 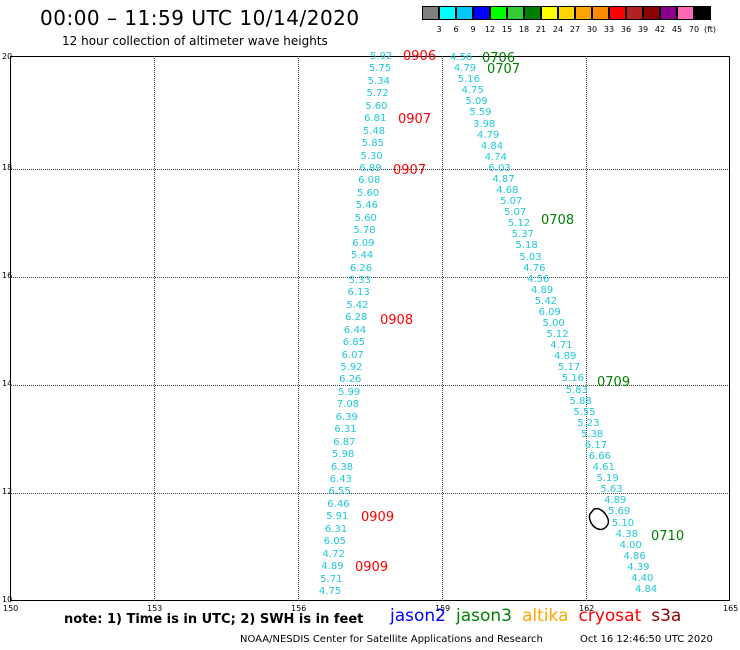 What do you see at coordinates (344, 442) in the screenshot?
I see `wave-height-value: 6.87` at bounding box center [344, 442].